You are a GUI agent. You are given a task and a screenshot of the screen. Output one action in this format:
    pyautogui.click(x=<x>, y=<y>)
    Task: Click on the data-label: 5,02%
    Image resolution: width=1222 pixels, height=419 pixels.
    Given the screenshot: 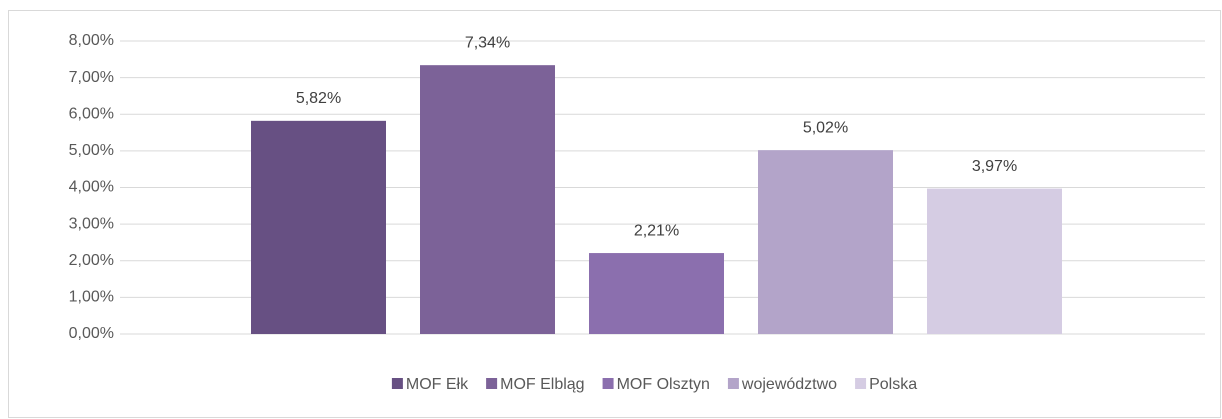 What is the action you would take?
    pyautogui.click(x=825, y=127)
    